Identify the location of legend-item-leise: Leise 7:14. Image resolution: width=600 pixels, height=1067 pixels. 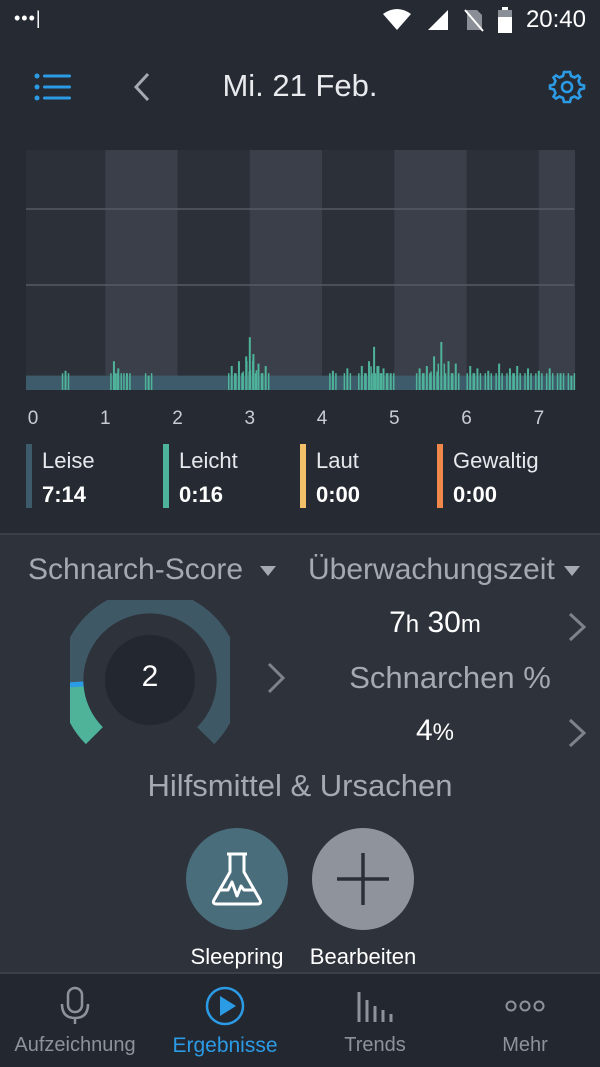
(60, 476).